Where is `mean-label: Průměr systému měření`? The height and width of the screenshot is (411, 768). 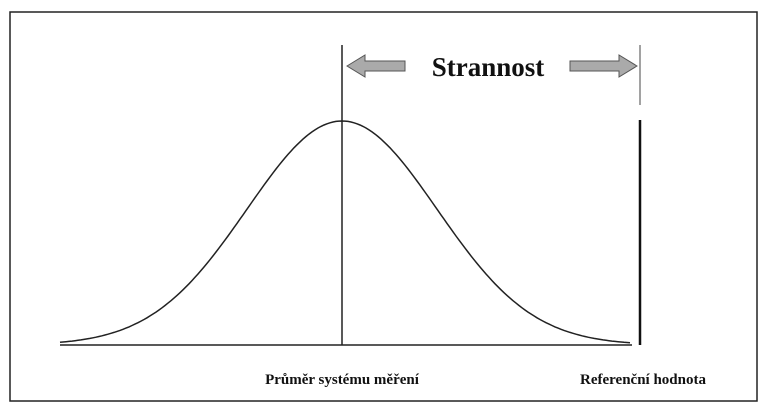
mean-label: Průměr systému měření is located at coordinates (342, 380).